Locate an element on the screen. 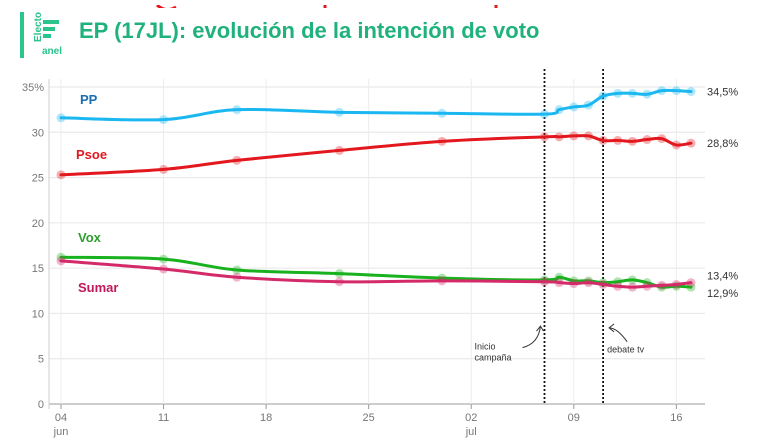 The width and height of the screenshot is (765, 445). x-tick-label: 11 is located at coordinates (163, 418).